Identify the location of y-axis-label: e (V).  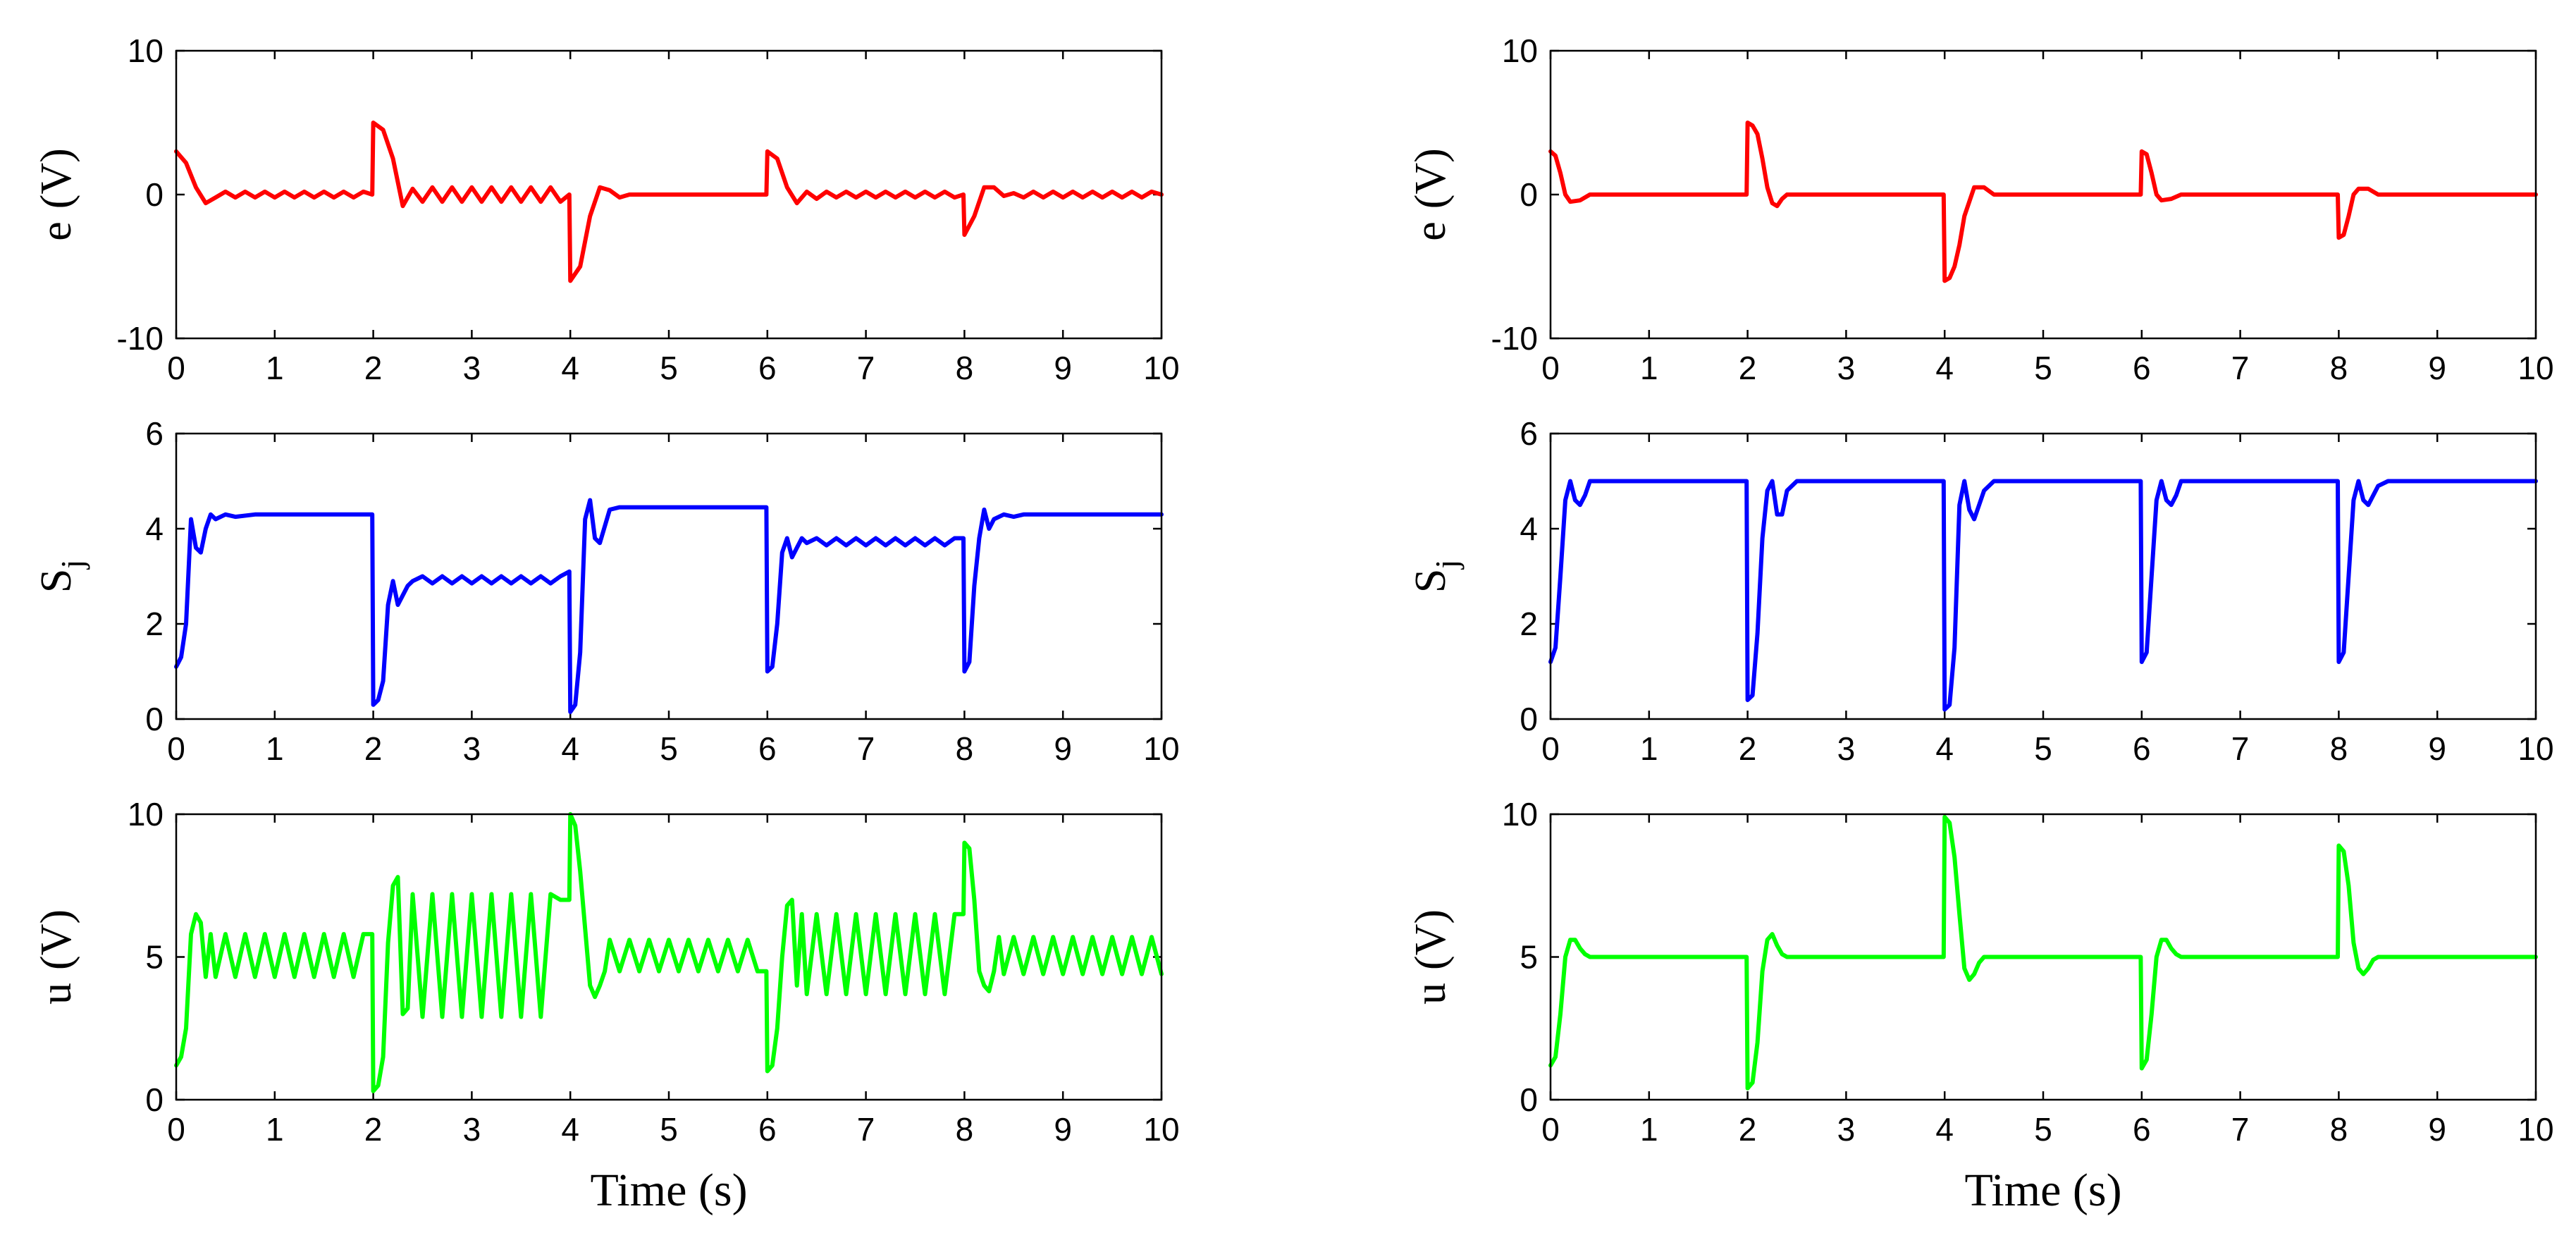
(56, 194).